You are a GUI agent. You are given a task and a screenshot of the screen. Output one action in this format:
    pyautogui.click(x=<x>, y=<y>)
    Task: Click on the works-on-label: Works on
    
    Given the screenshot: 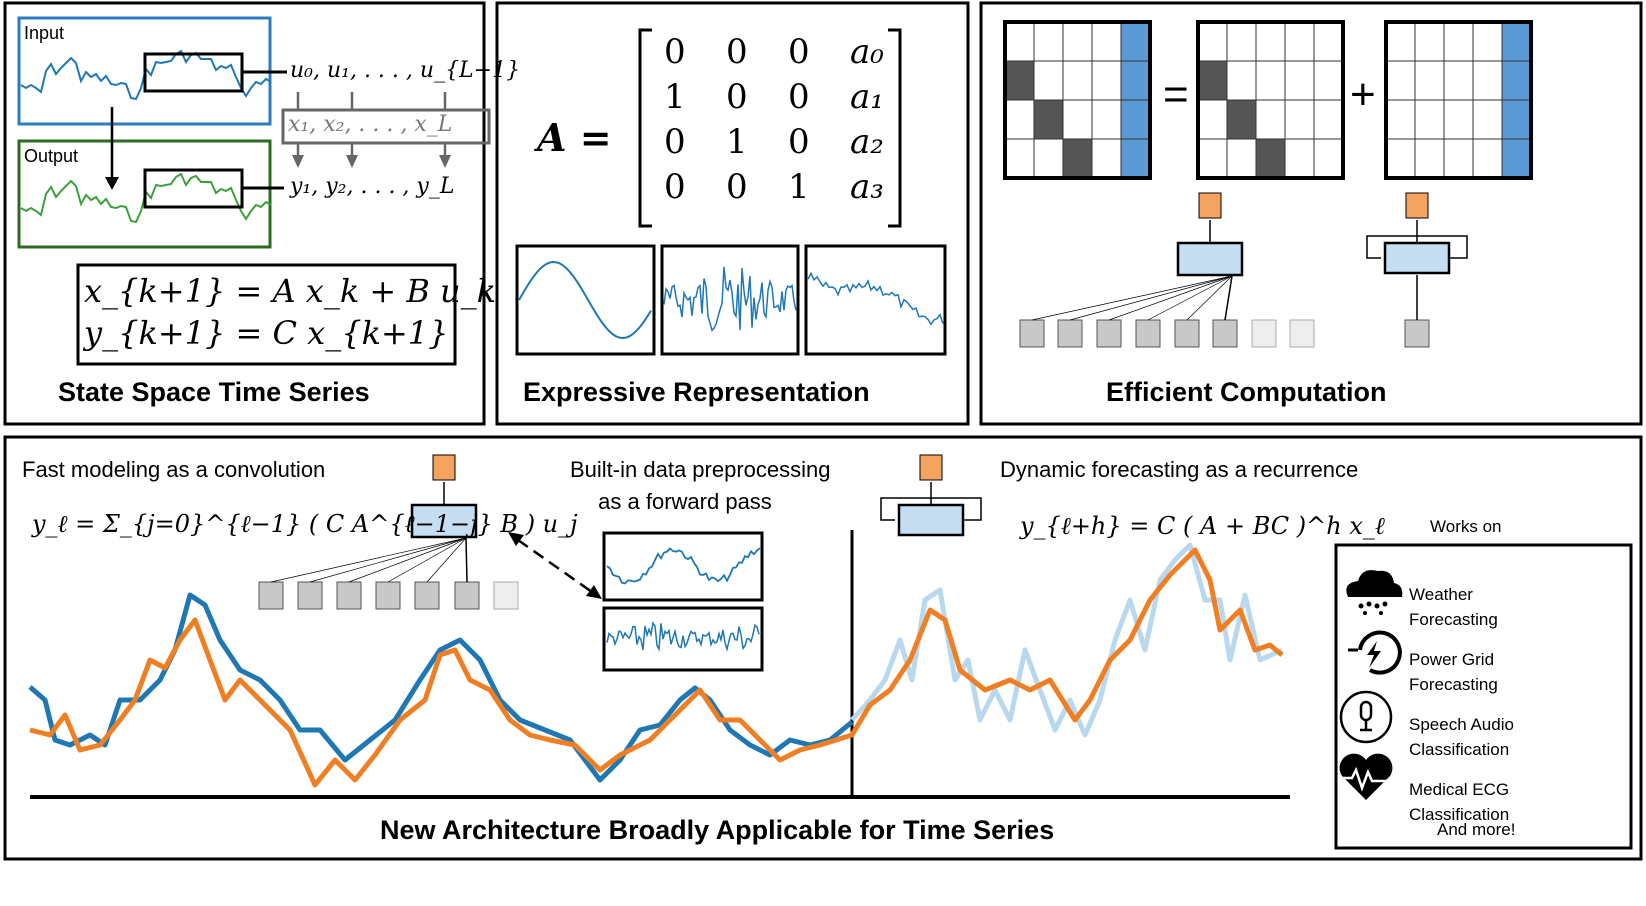 What is the action you would take?
    pyautogui.click(x=1466, y=526)
    